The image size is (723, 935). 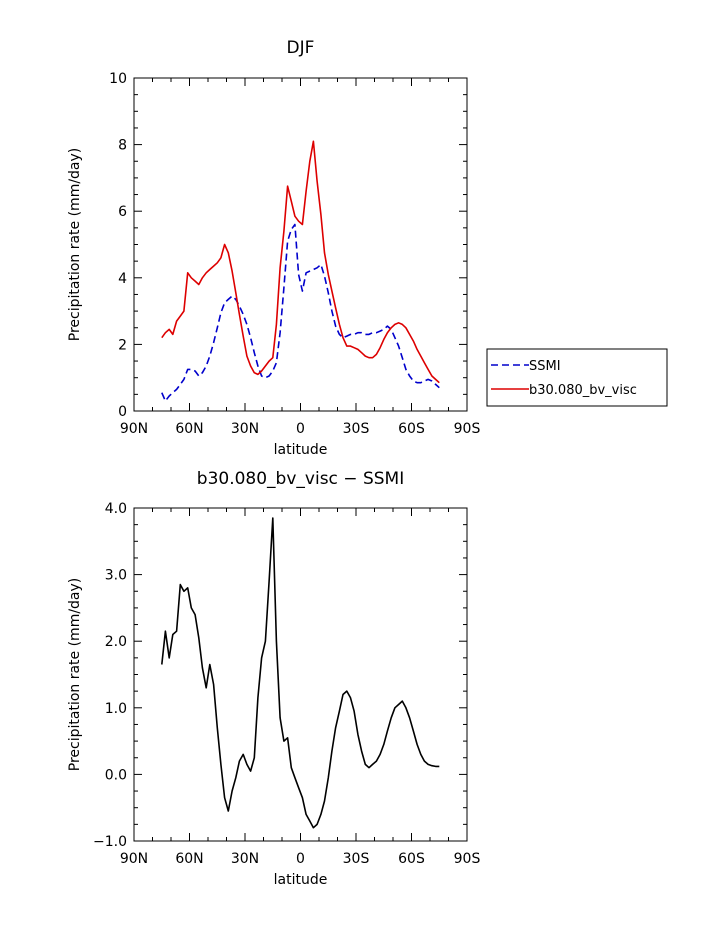 What do you see at coordinates (301, 48) in the screenshot?
I see `chart-title: DJF` at bounding box center [301, 48].